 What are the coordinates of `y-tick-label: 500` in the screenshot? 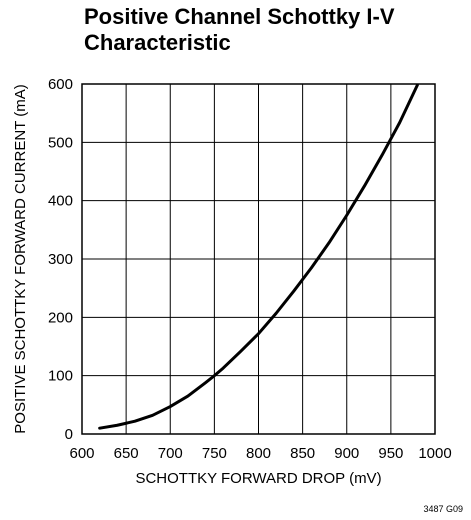 It's located at (60, 142).